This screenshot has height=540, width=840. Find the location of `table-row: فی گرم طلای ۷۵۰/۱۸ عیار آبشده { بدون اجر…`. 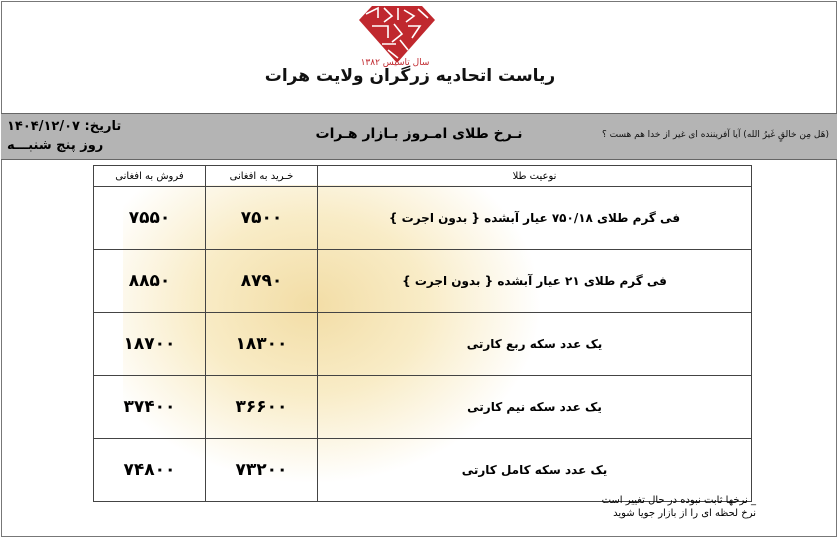

table-row: فی گرم طلای ۷۵۰/۱۸ عیار آبشده { بدون اجر… is located at coordinates (422, 218).